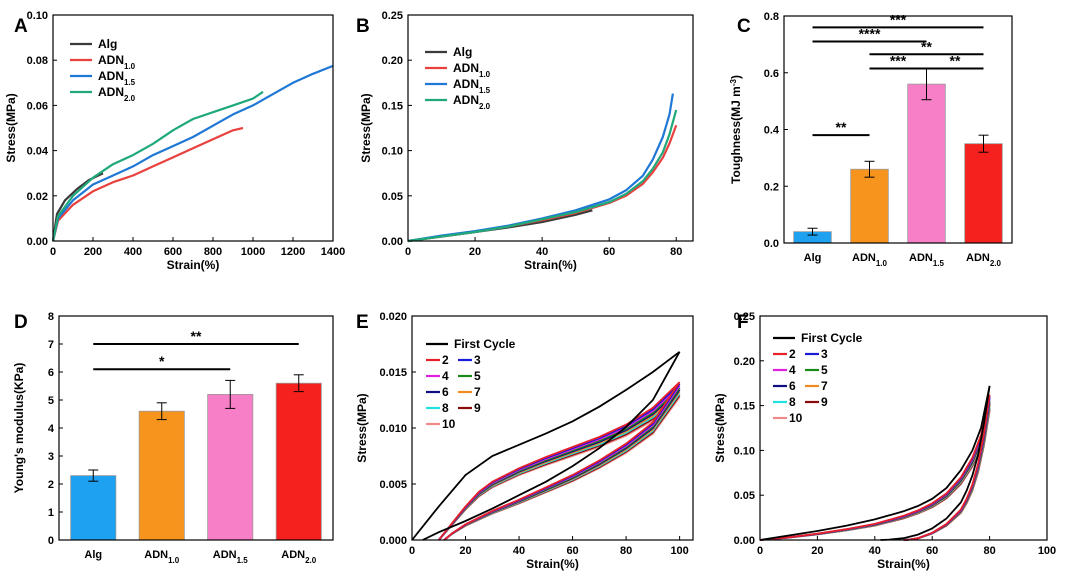 The image size is (1065, 578). What do you see at coordinates (333, 252) in the screenshot?
I see `x-tick-label: 1400` at bounding box center [333, 252].